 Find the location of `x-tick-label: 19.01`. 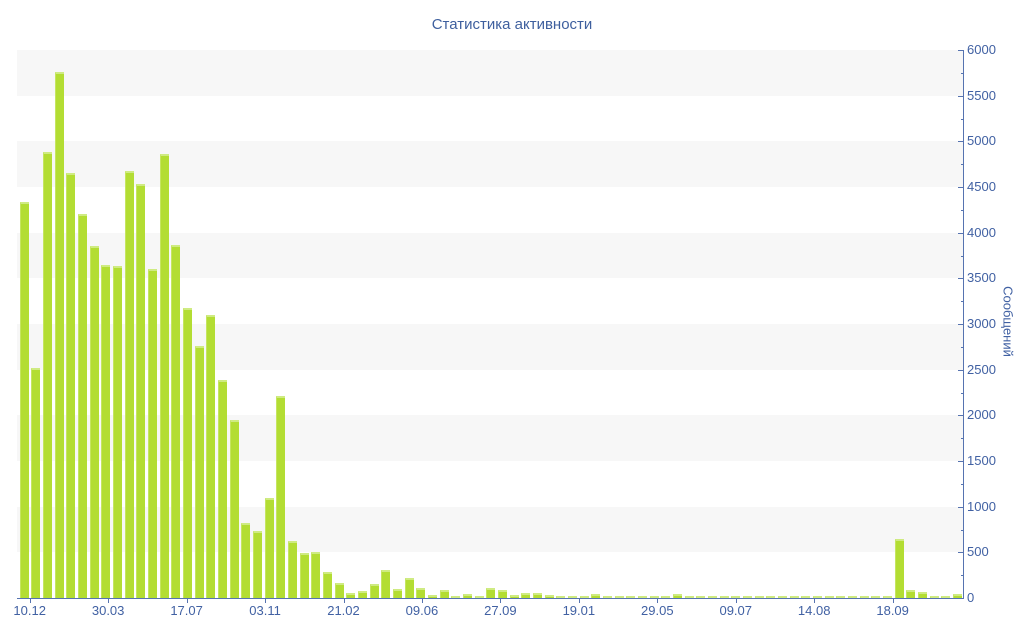

x-tick-label: 19.01 is located at coordinates (579, 610).